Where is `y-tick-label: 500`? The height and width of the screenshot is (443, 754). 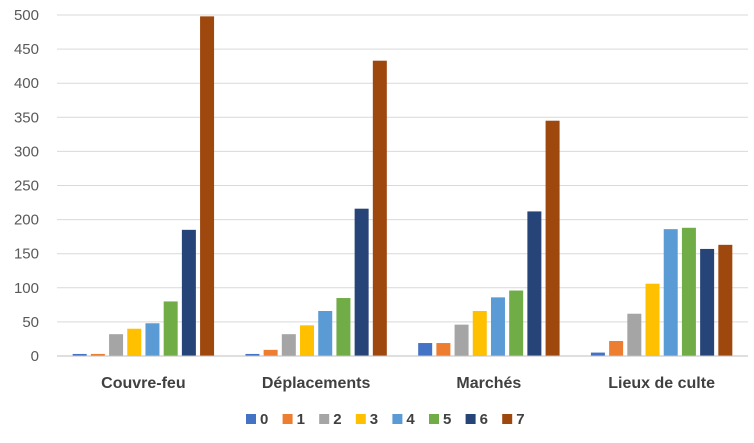
y-tick-label: 500 is located at coordinates (26, 15).